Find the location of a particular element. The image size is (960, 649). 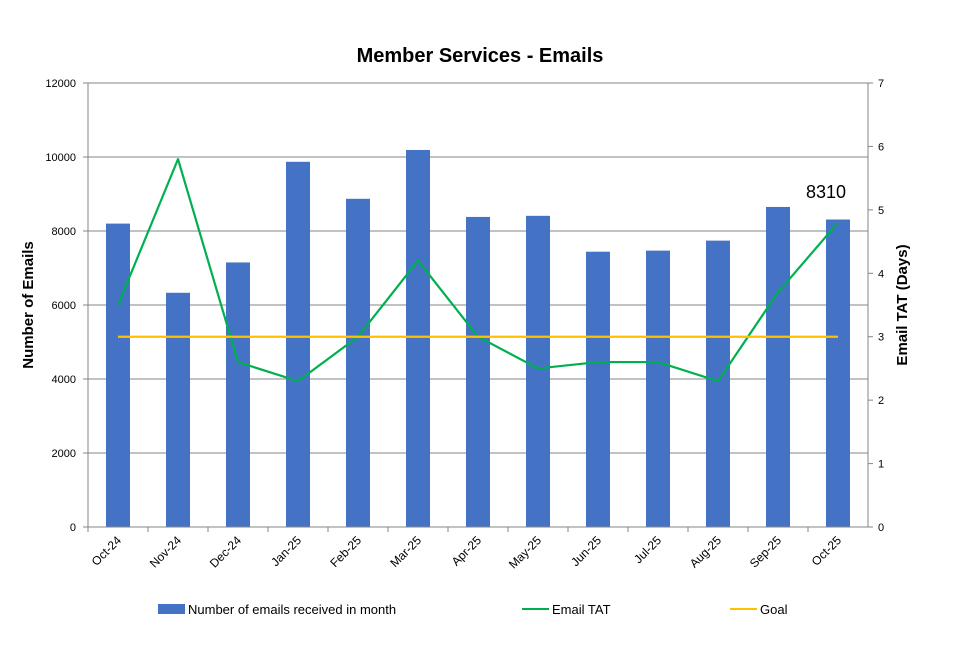

y2-axis-label: Email TAT (Days) is located at coordinates (902, 304).